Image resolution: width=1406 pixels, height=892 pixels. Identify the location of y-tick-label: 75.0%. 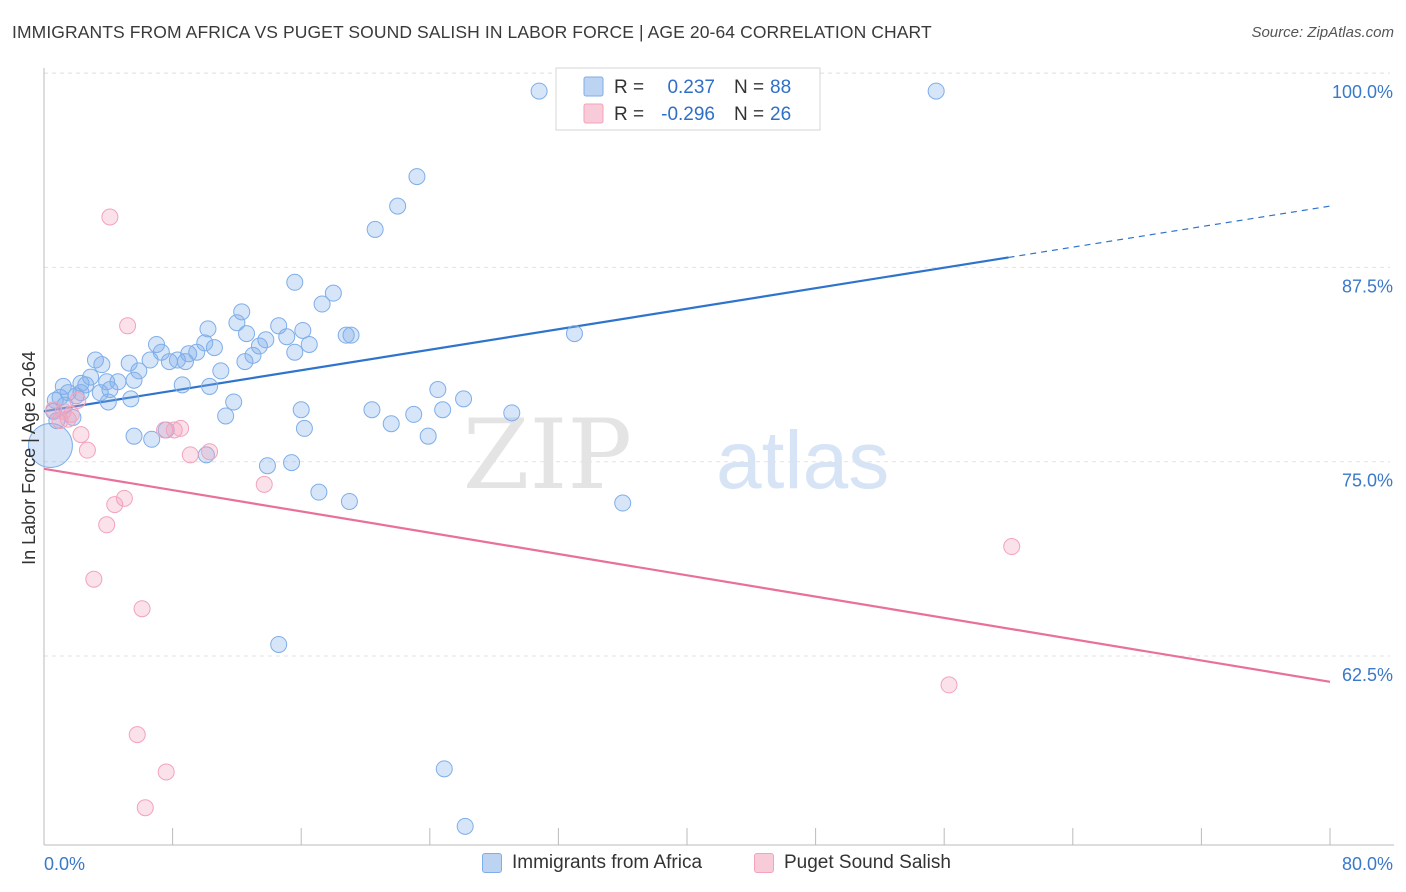
(1367, 481).